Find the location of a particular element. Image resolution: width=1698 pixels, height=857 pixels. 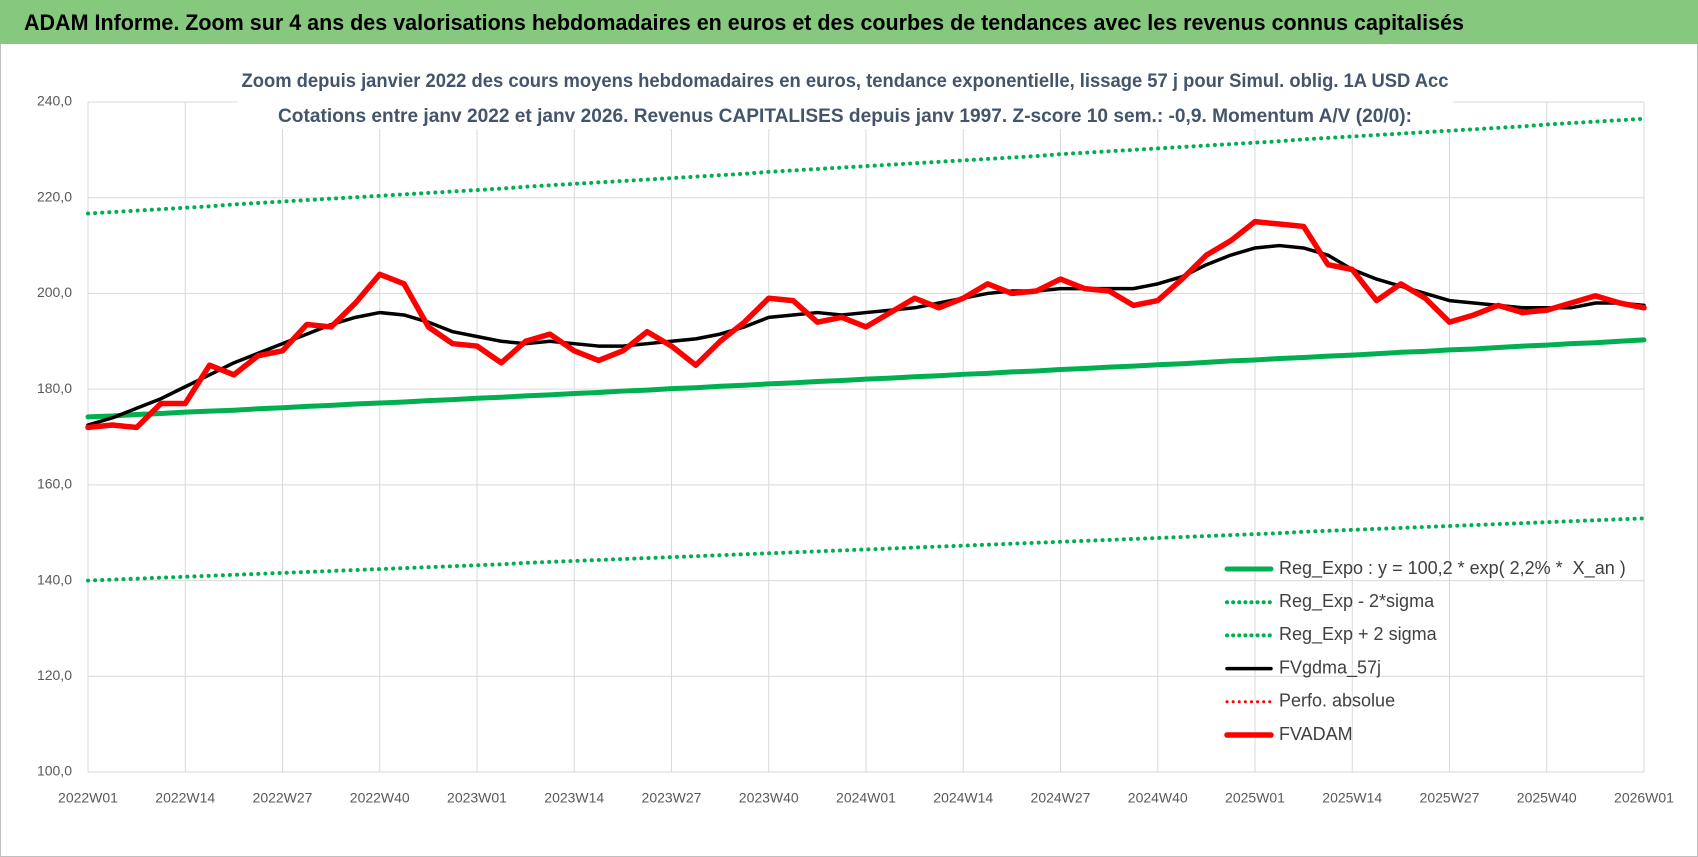

x-tick-label: 2022W14 is located at coordinates (185, 798).